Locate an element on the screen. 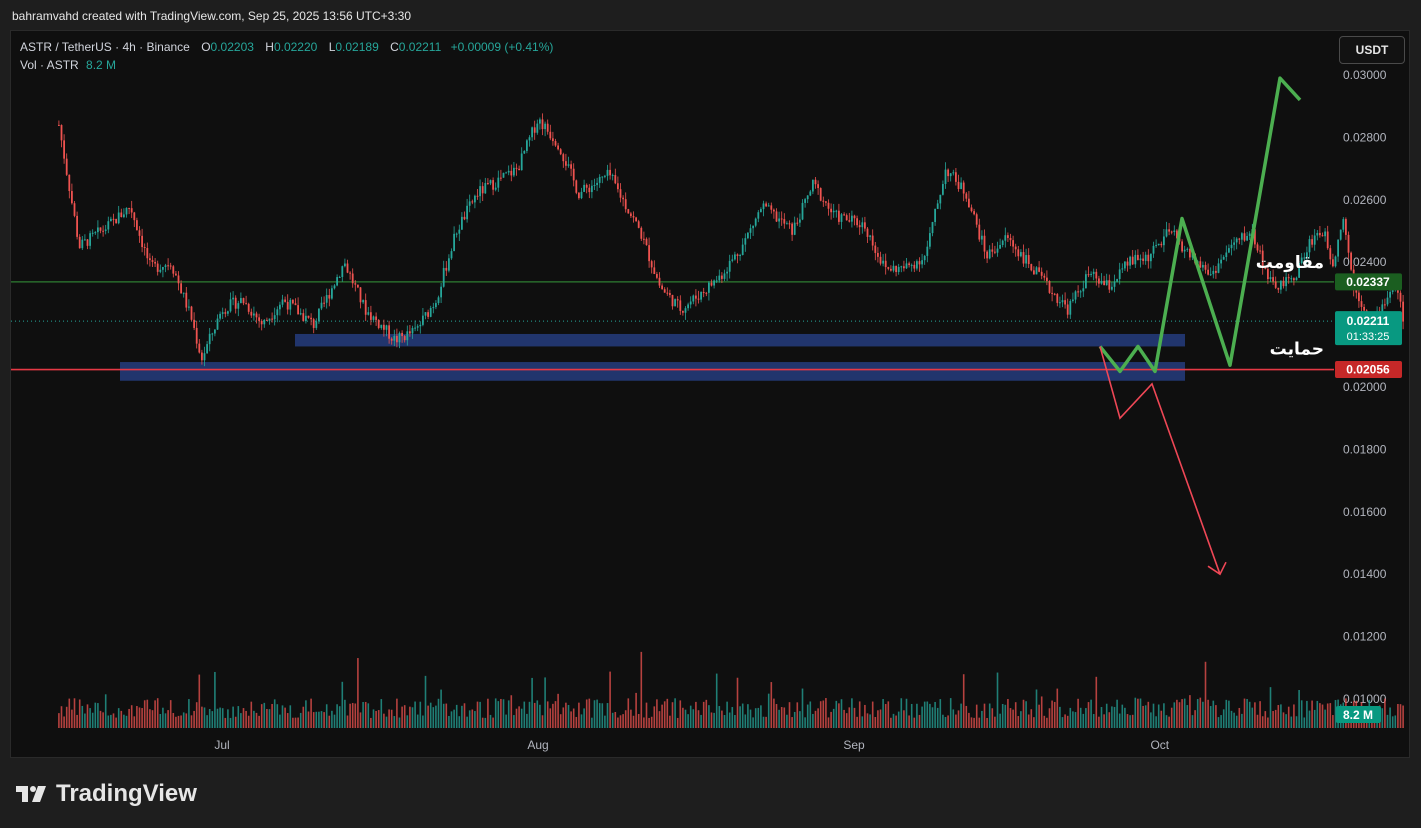 The width and height of the screenshot is (1421, 828). resistance-price-tag-bg is located at coordinates (1368, 282).